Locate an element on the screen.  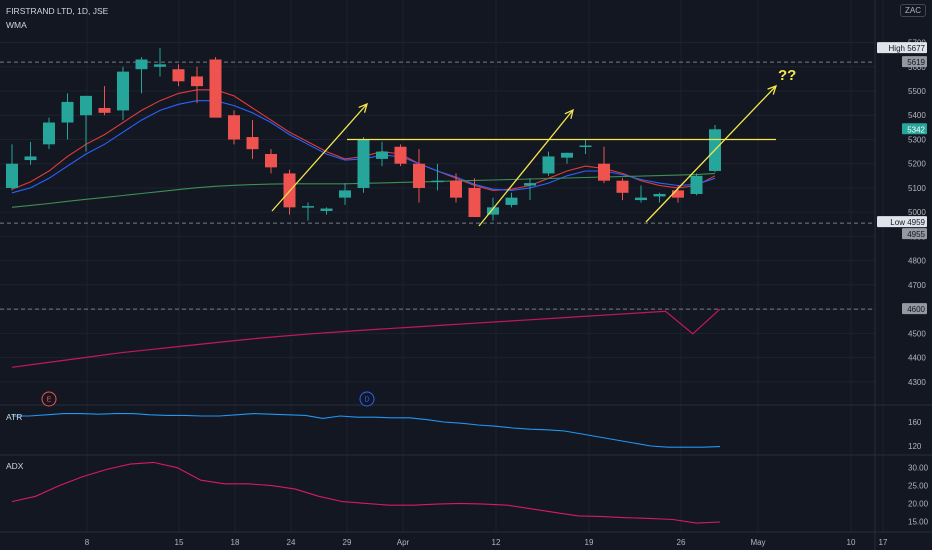
date-tick-label: 12 is located at coordinates (496, 542).